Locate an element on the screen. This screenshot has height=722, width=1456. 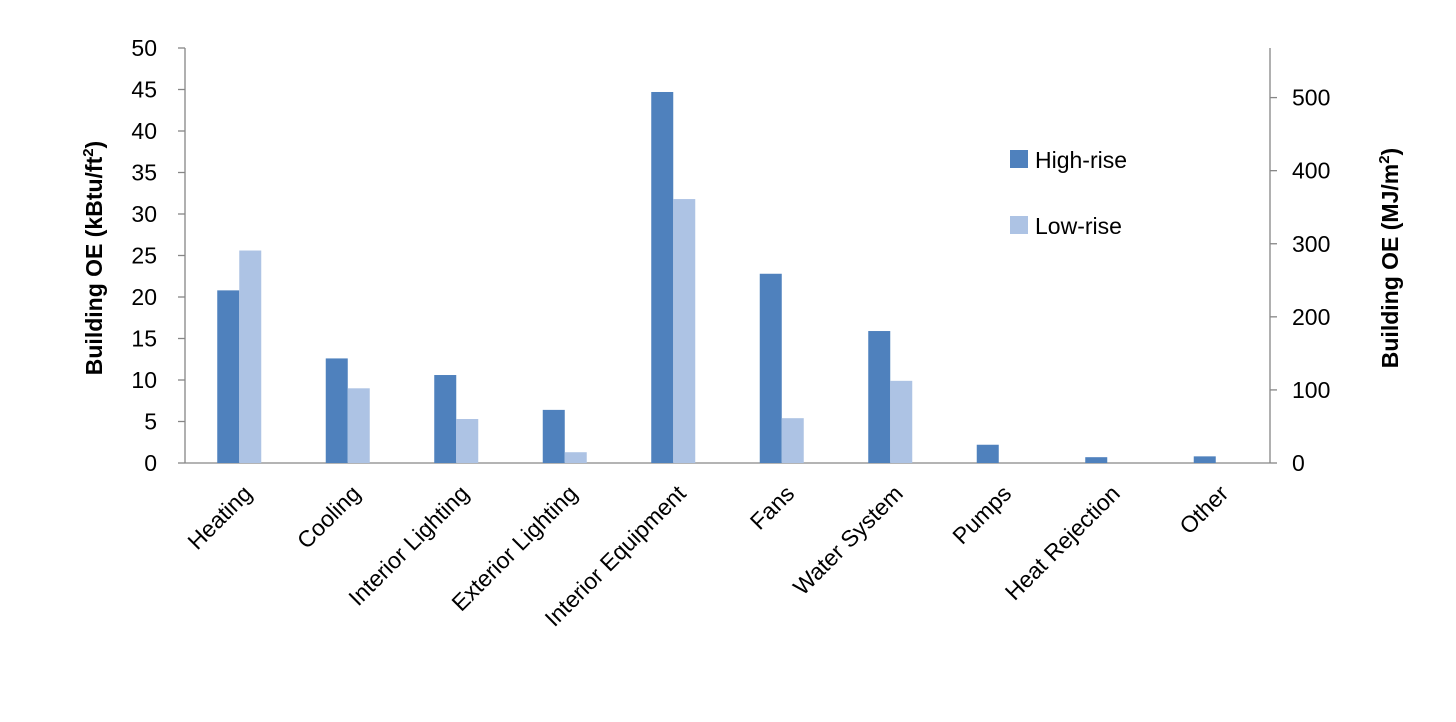
left-axis-tick-label: 30 is located at coordinates (144, 214).